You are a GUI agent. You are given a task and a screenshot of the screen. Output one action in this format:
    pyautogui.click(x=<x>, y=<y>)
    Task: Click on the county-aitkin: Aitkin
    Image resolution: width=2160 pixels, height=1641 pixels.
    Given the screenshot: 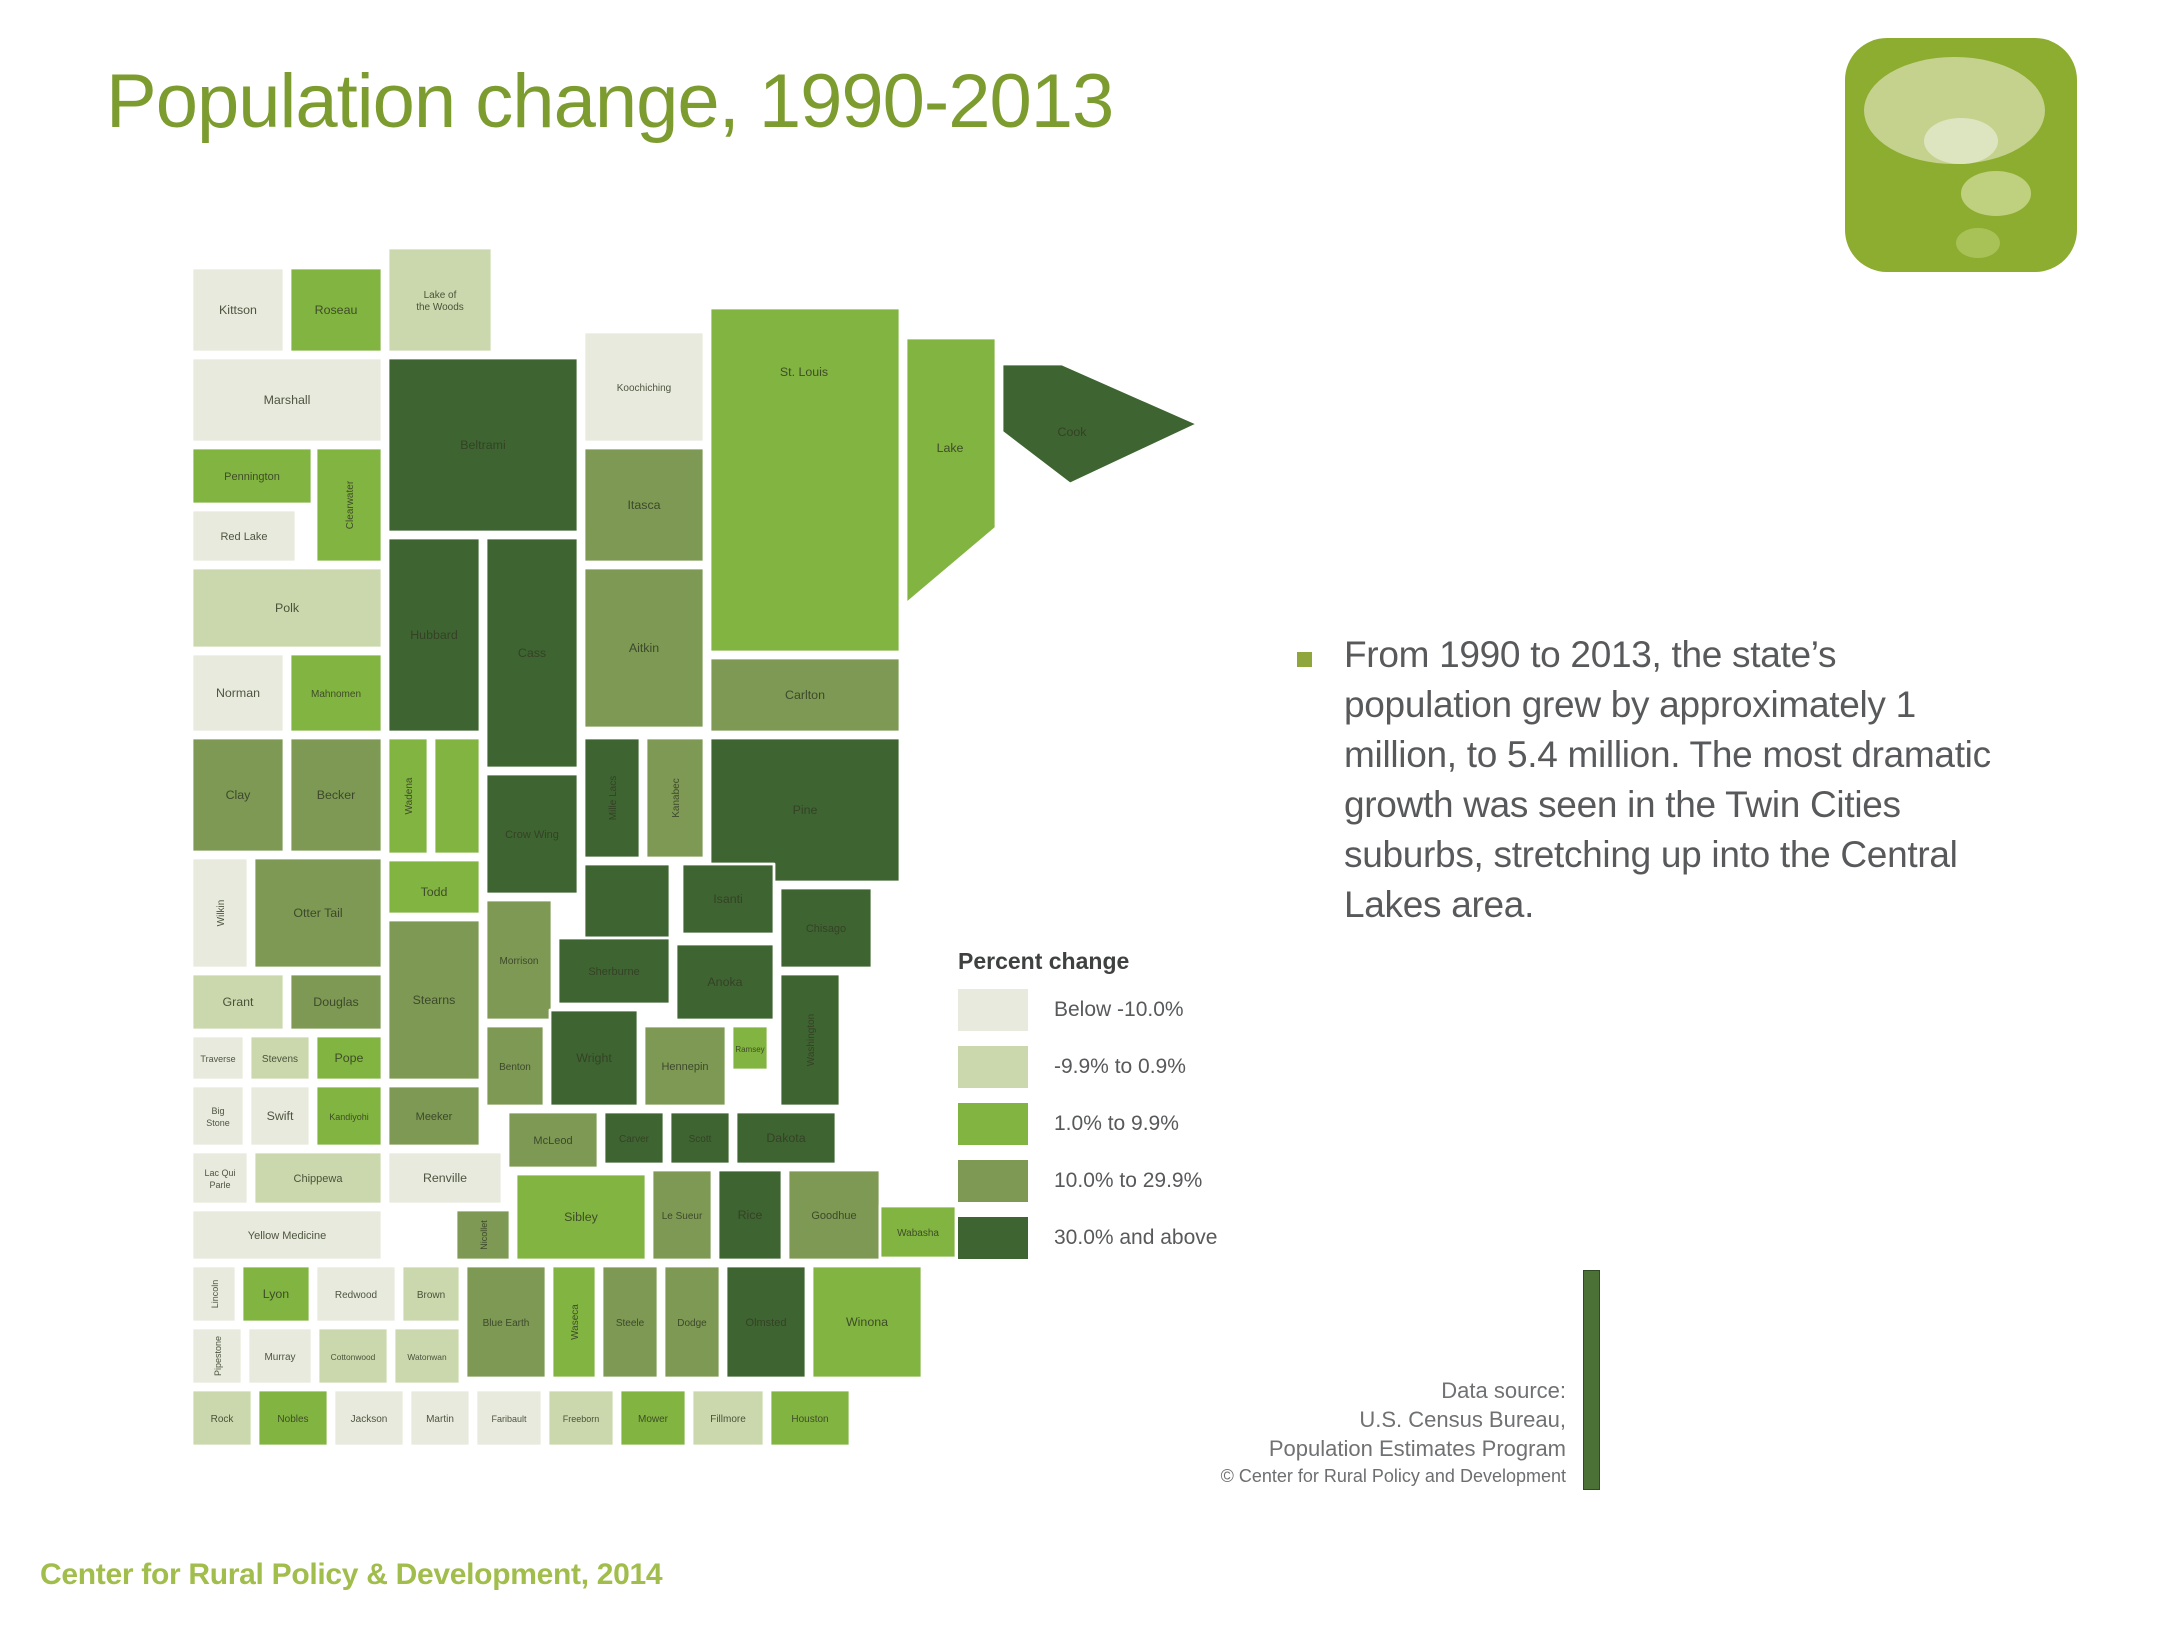 What is the action you would take?
    pyautogui.click(x=644, y=648)
    